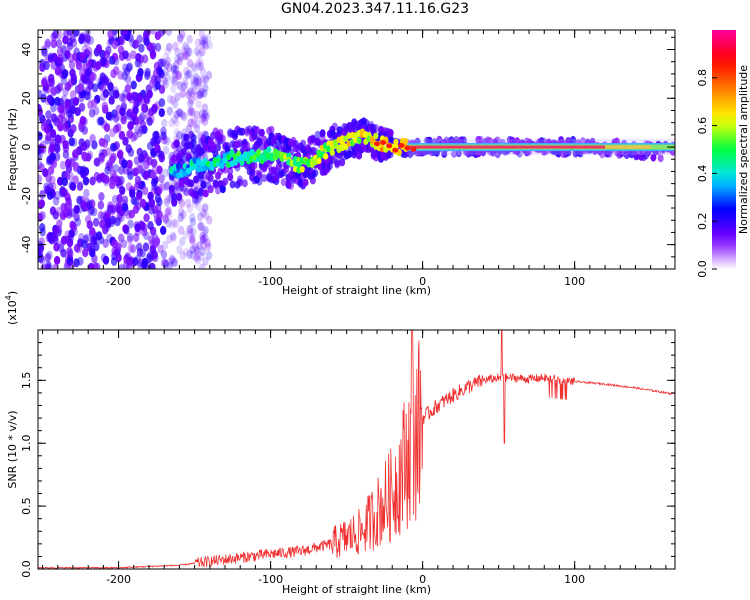 This screenshot has height=600, width=750. I want to click on heatmap-band-core, so click(506, 147).